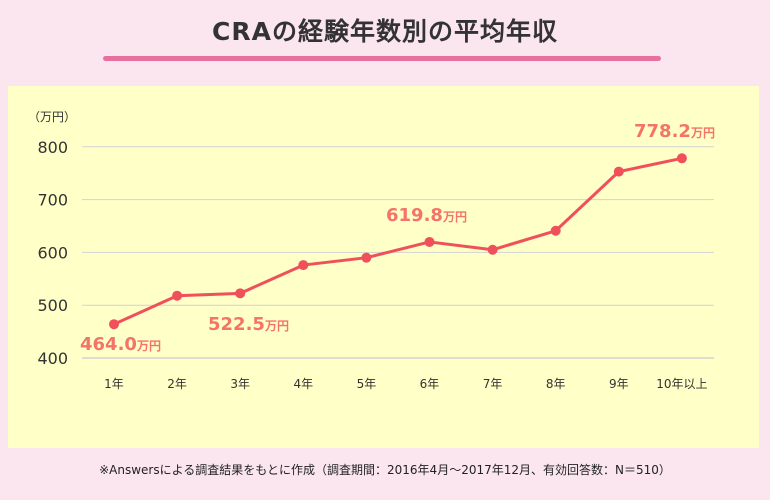  I want to click on data-label-value: 522.5, so click(236, 324).